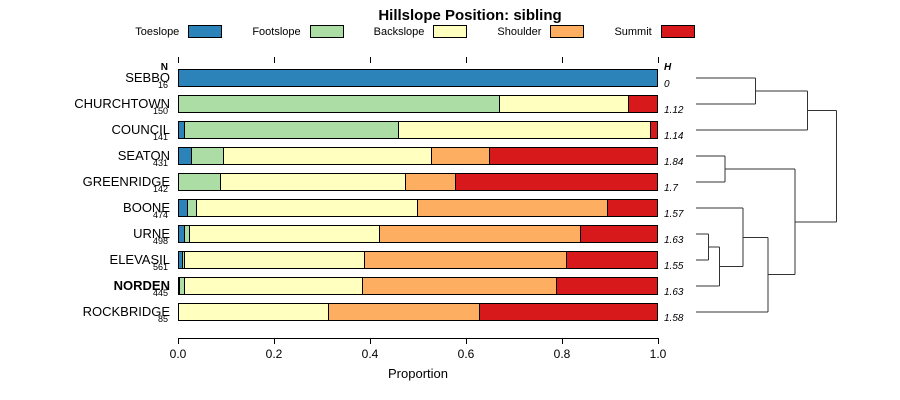 Image resolution: width=900 pixels, height=400 pixels. Describe the element at coordinates (677, 31) in the screenshot. I see `legend-swatch-summit` at that location.